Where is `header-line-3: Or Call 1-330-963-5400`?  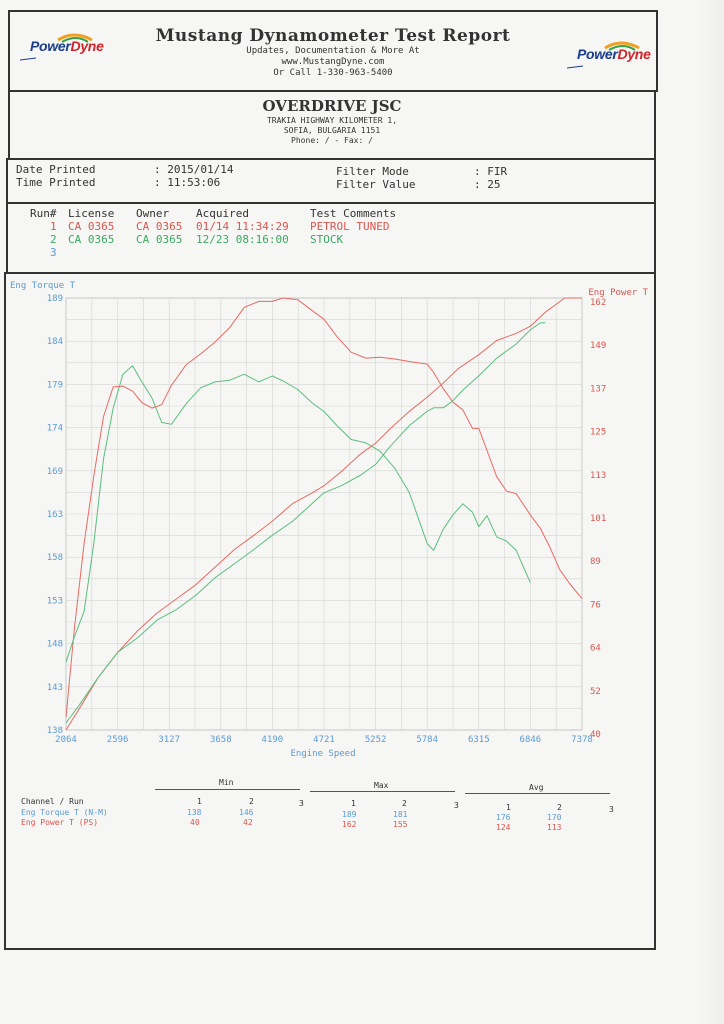 header-line-3: Or Call 1-330-963-5400 is located at coordinates (333, 73).